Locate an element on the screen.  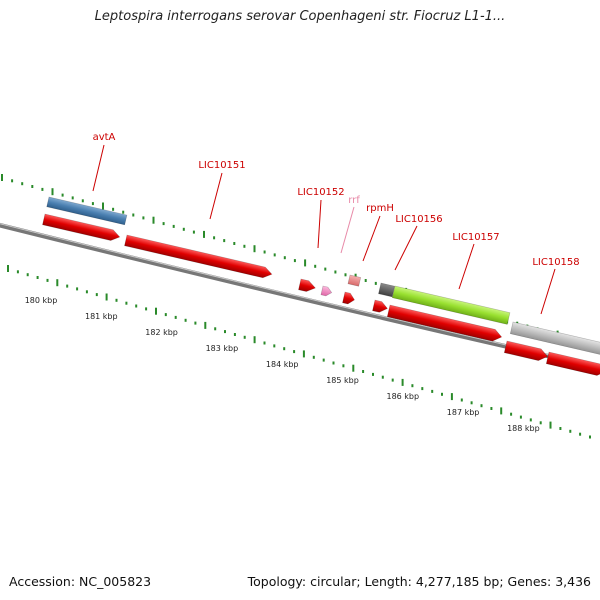
gene-label: LIC10158 is located at coordinates (555, 262).